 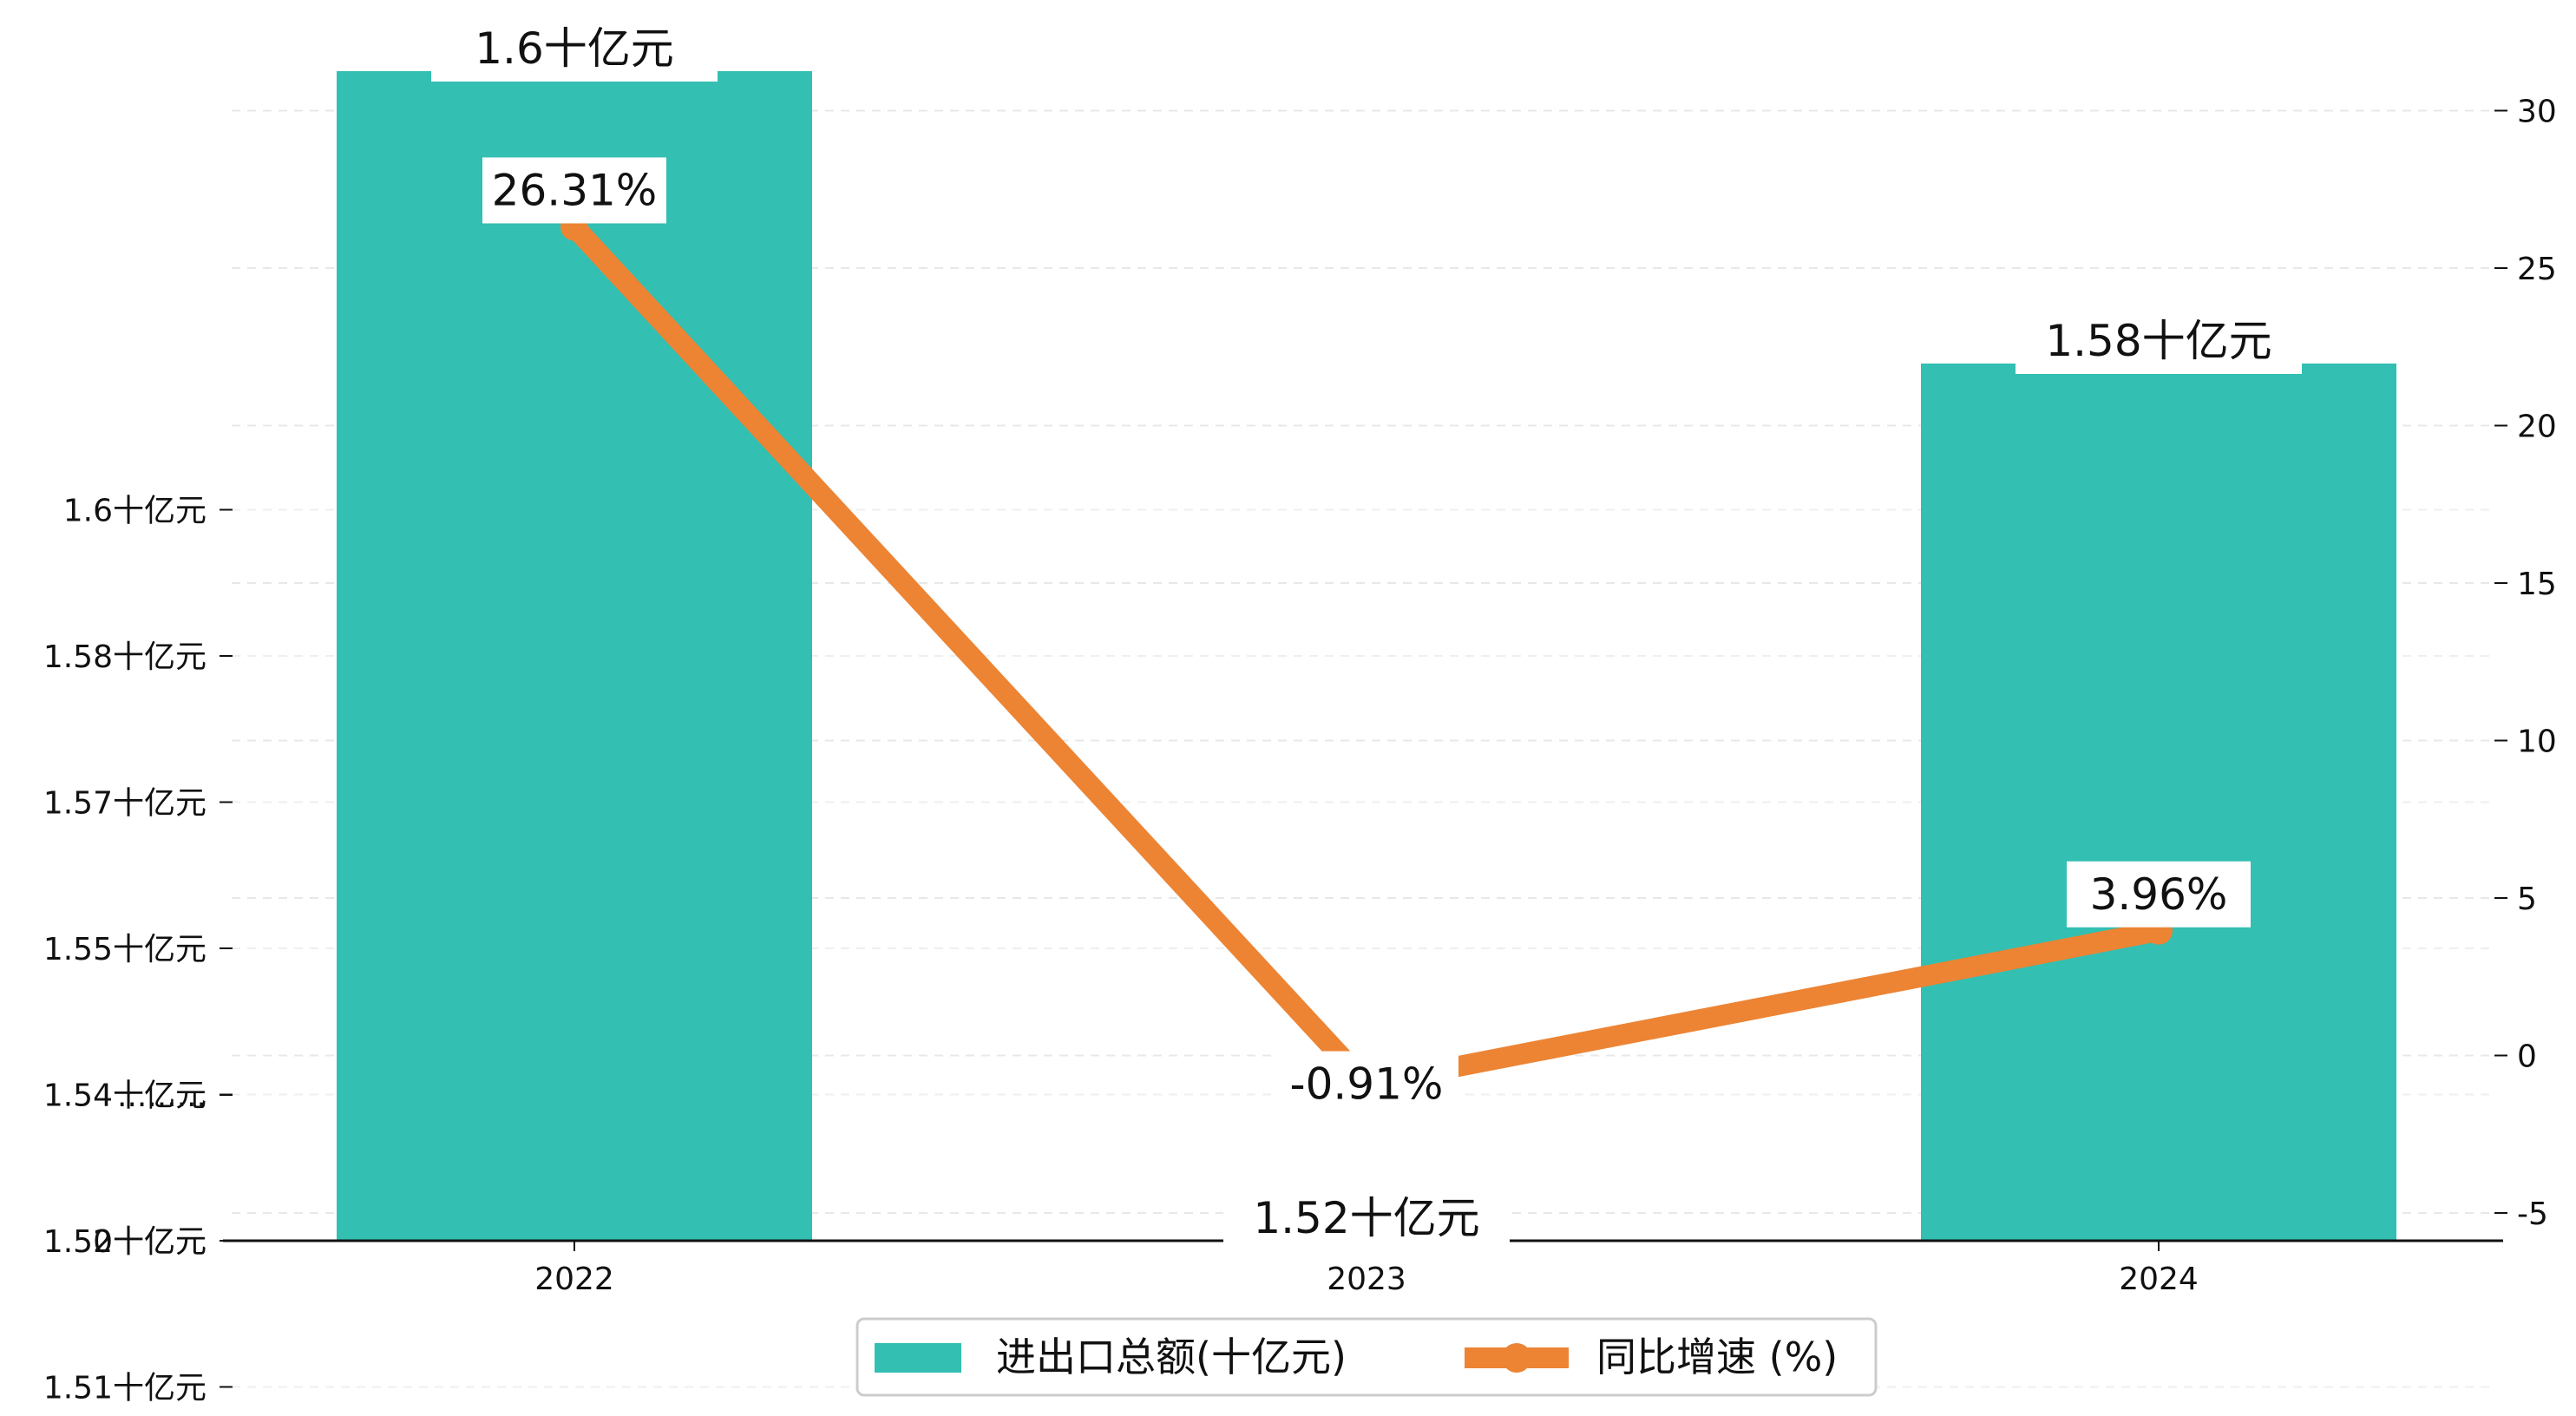 What do you see at coordinates (574, 1279) in the screenshot?
I see `x-tick-label: 2022` at bounding box center [574, 1279].